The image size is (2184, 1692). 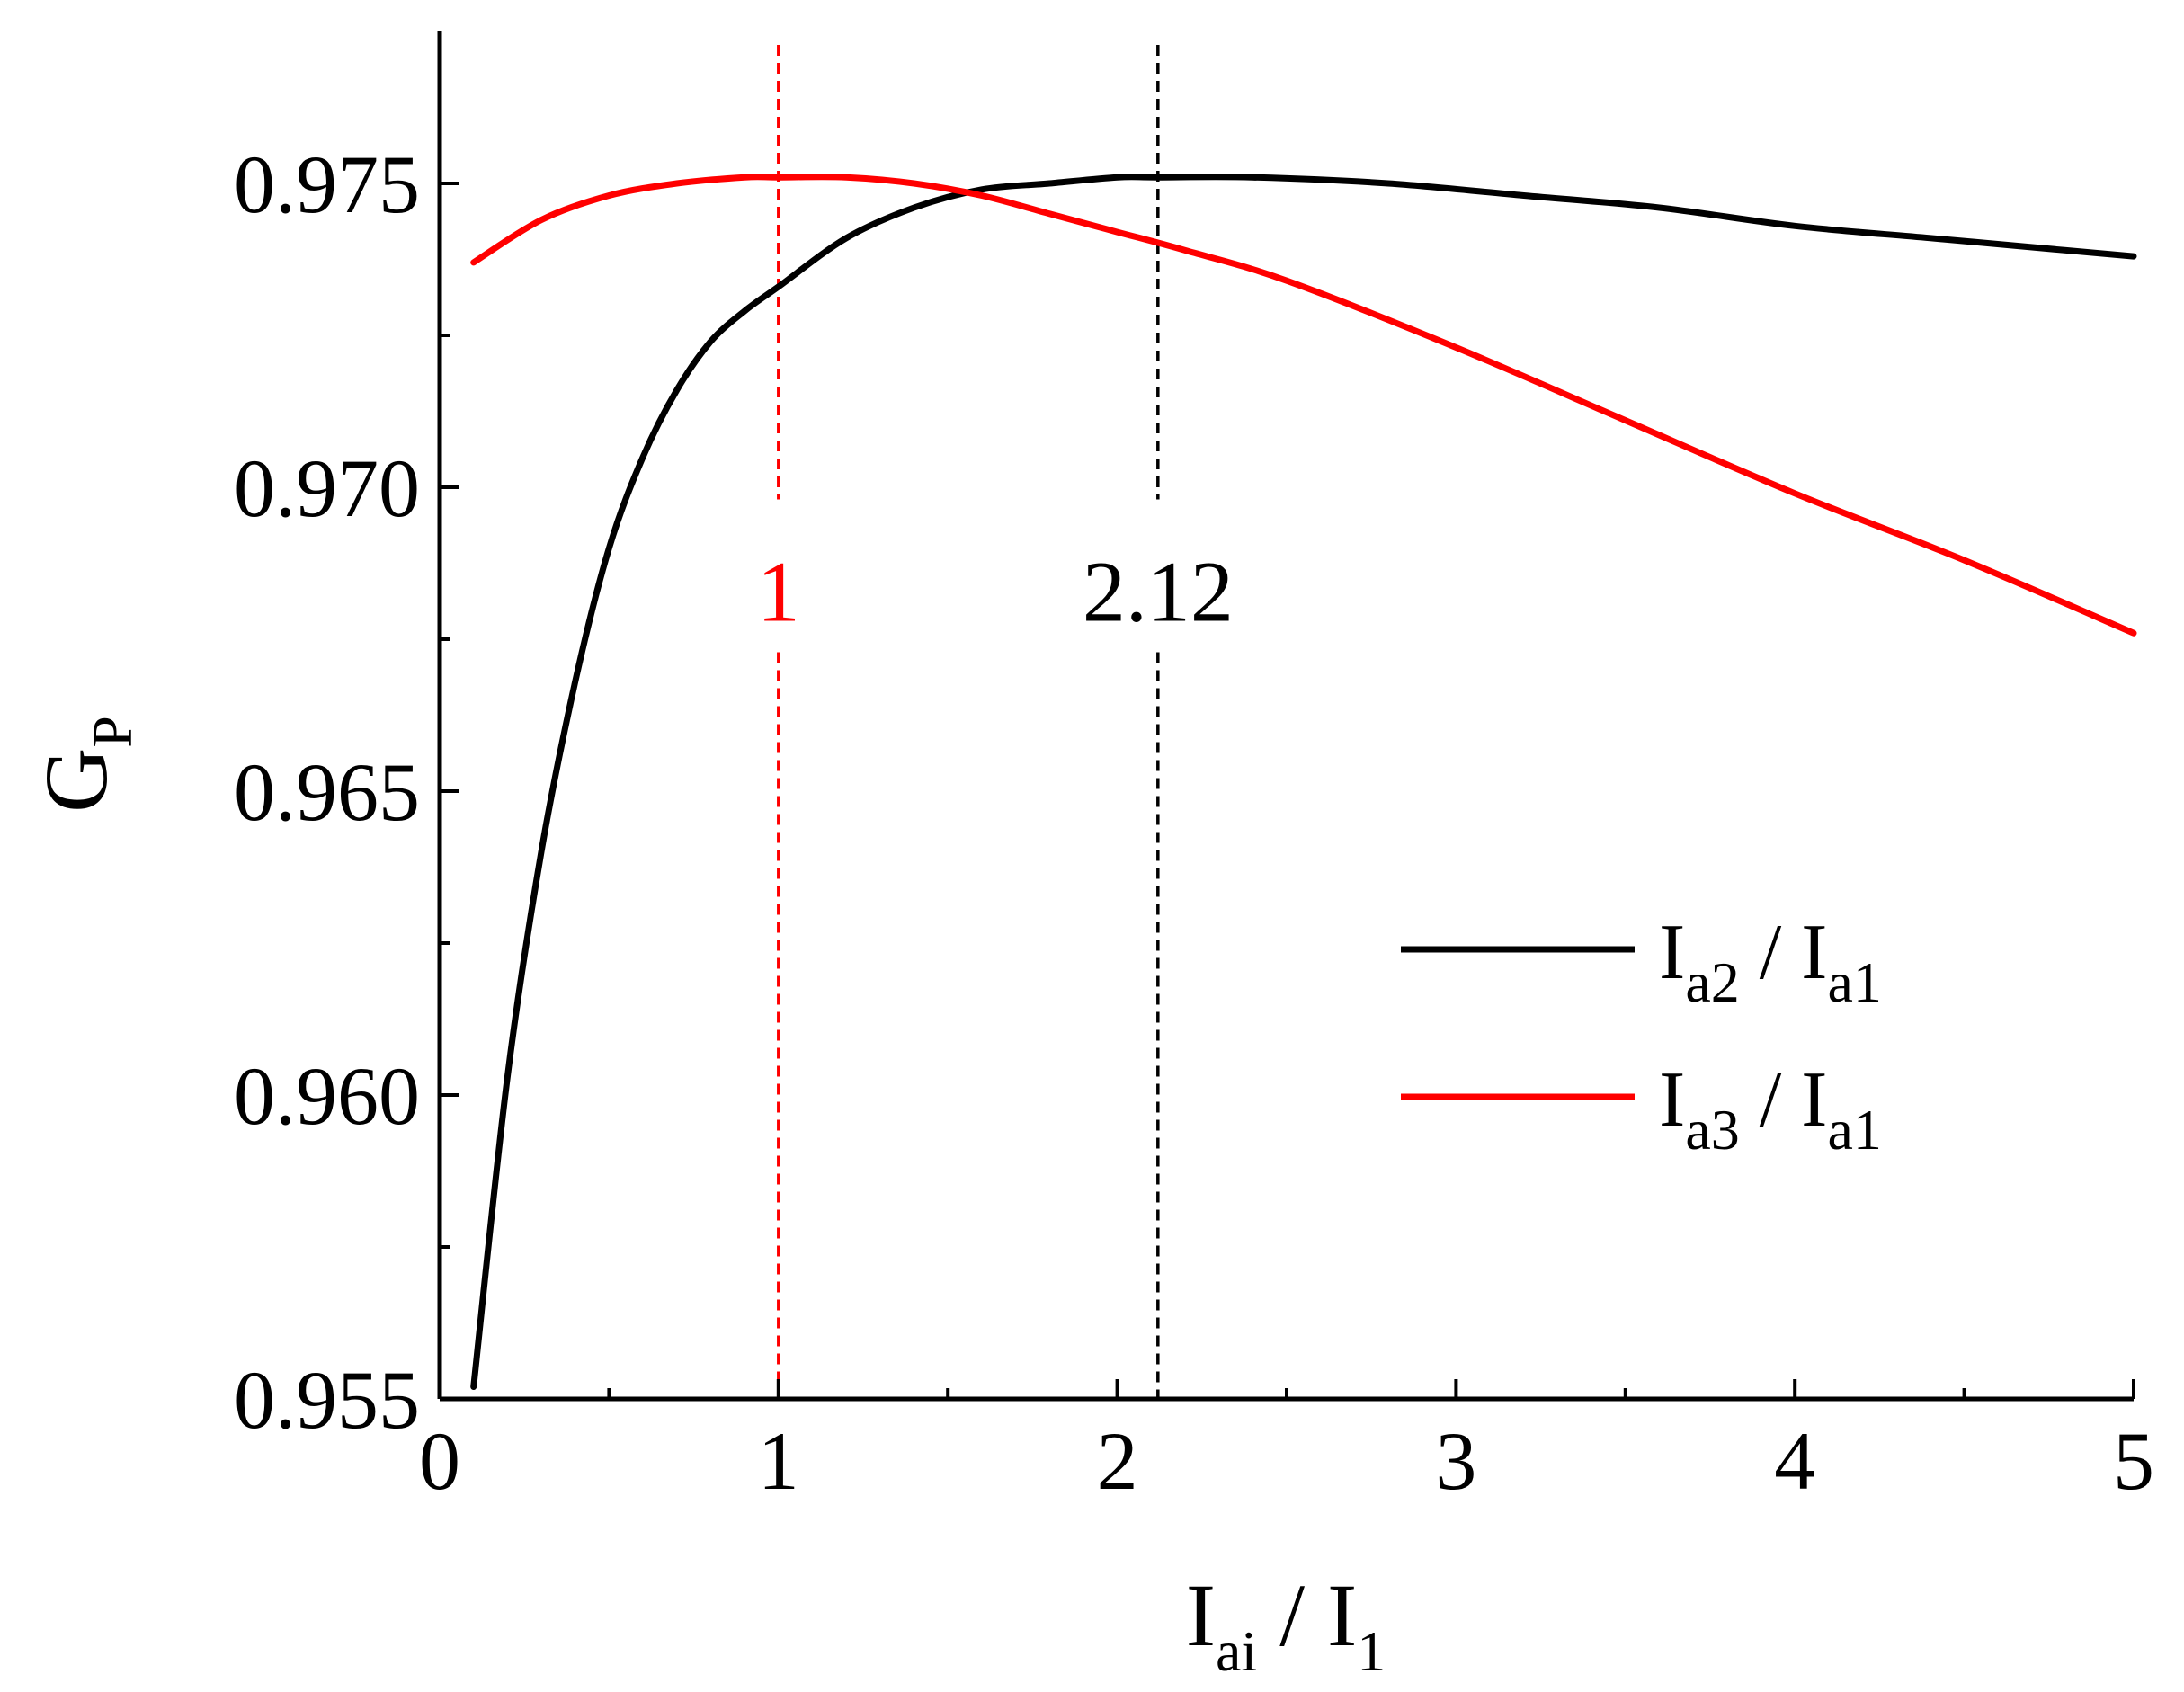 What do you see at coordinates (1117, 1461) in the screenshot?
I see `x-tick-label-2: 2` at bounding box center [1117, 1461].